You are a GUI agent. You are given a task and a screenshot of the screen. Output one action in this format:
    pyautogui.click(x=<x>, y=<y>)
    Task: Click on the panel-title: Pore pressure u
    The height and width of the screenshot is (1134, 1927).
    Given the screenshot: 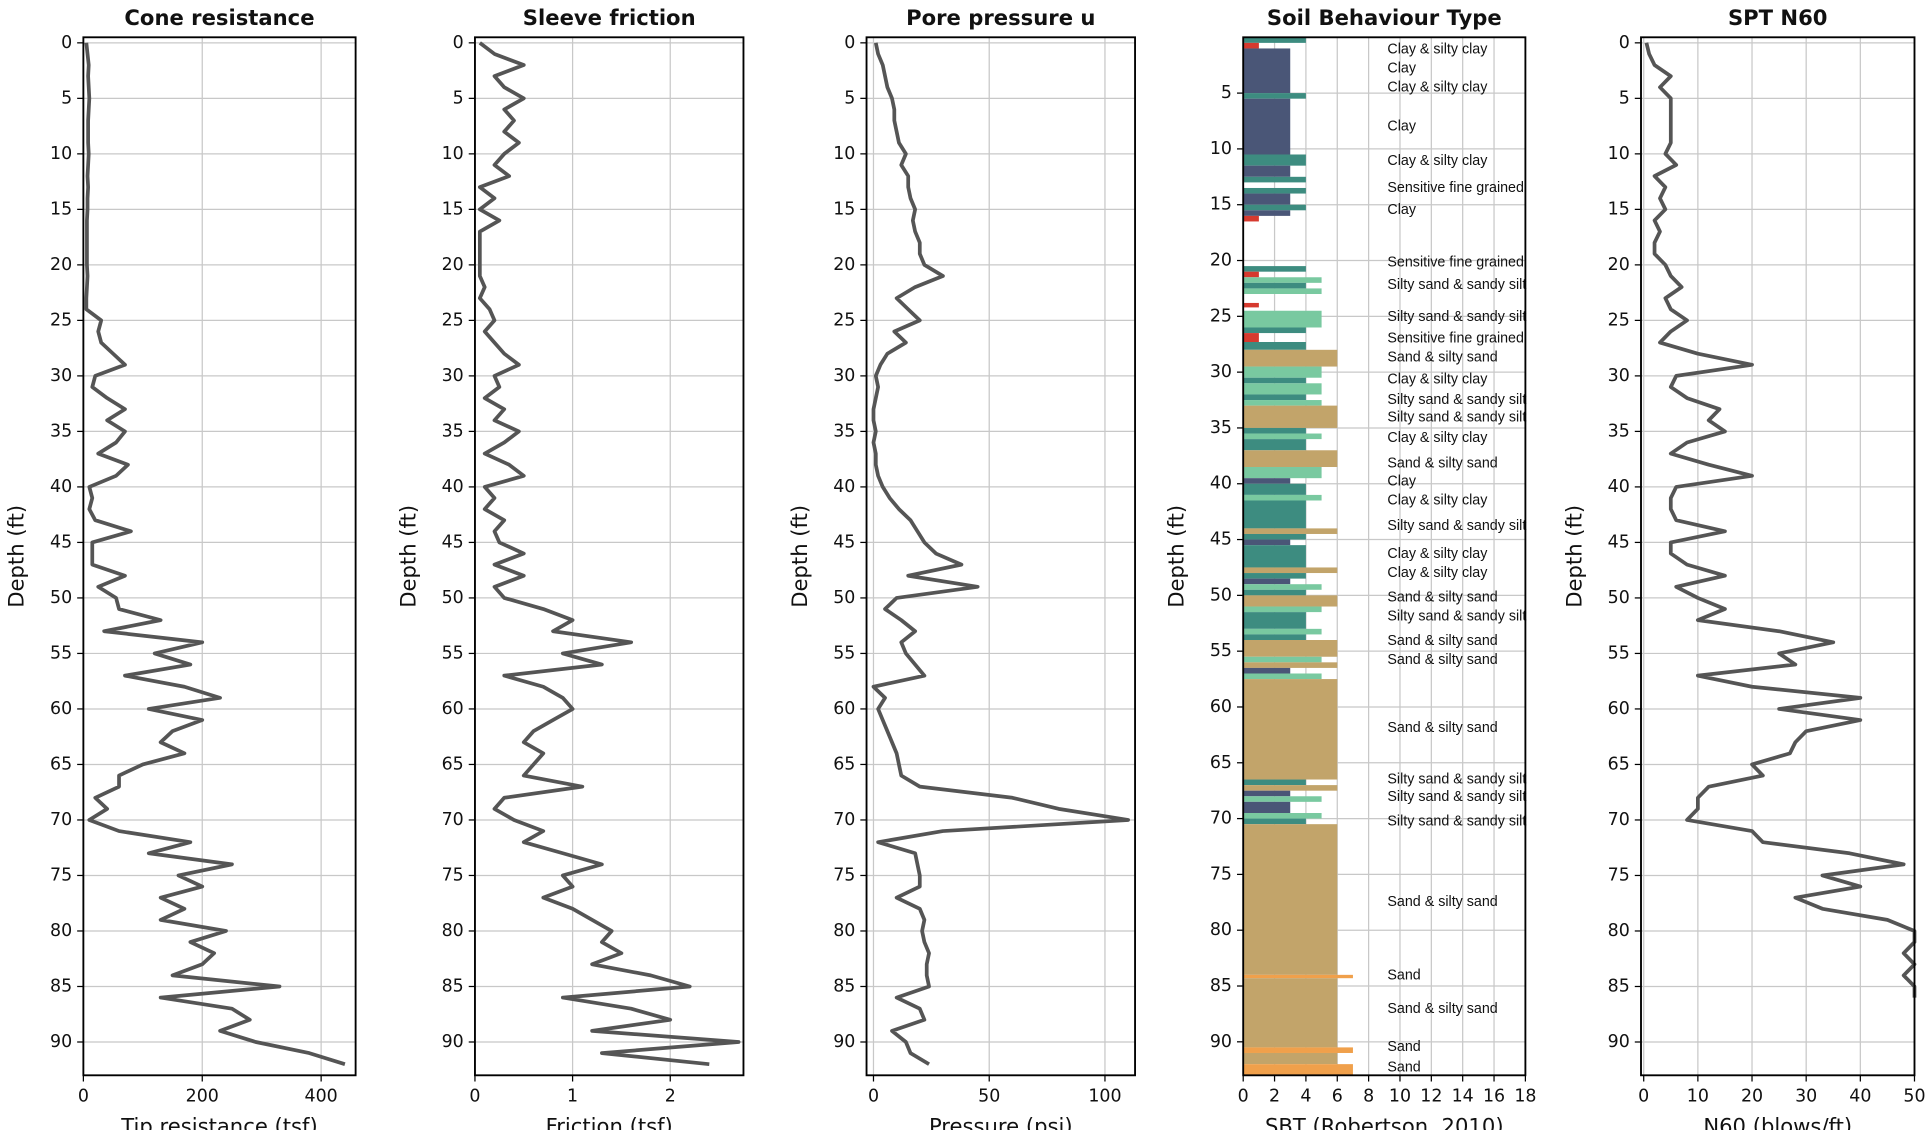 What is the action you would take?
    pyautogui.click(x=1000, y=17)
    